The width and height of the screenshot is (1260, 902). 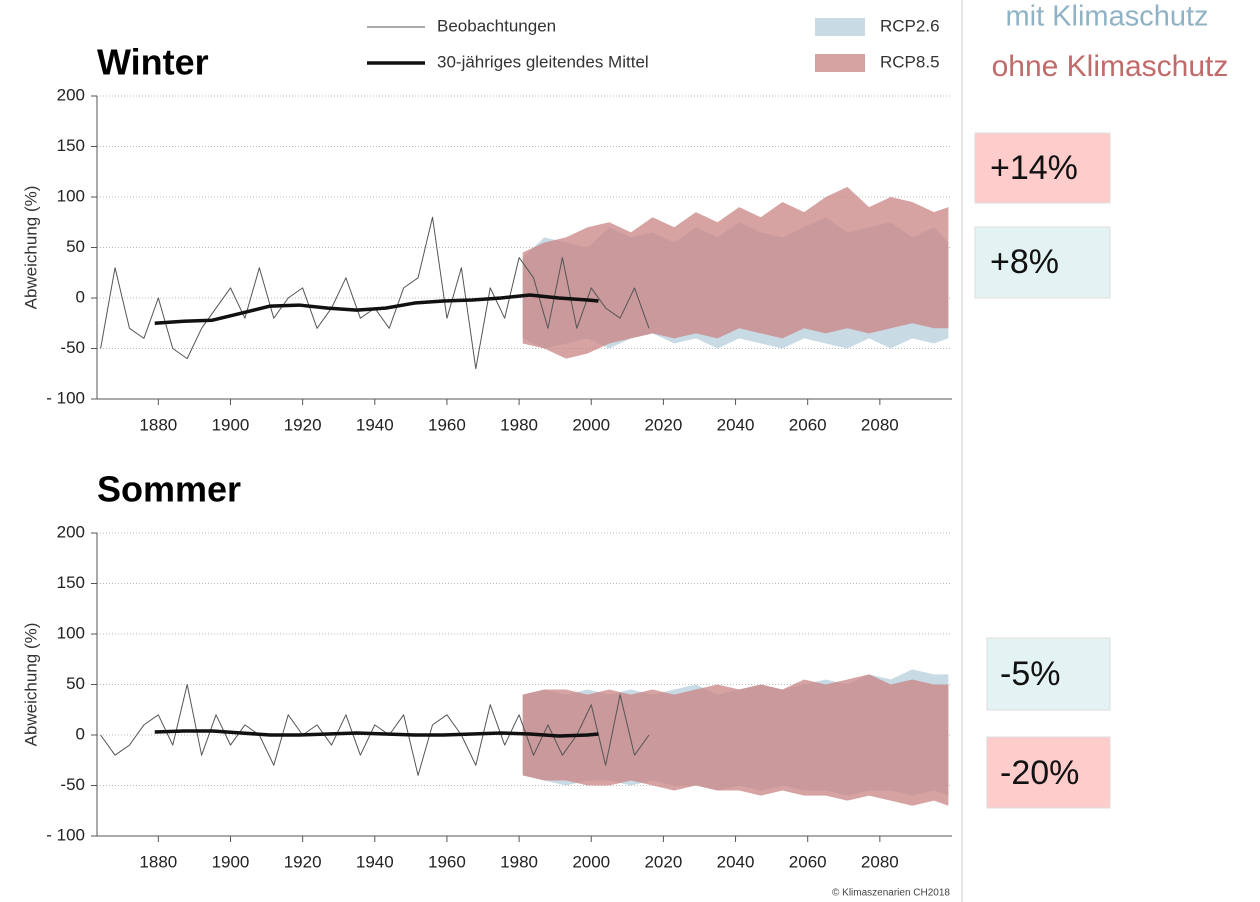 What do you see at coordinates (153, 62) in the screenshot?
I see `chart-title: Winter` at bounding box center [153, 62].